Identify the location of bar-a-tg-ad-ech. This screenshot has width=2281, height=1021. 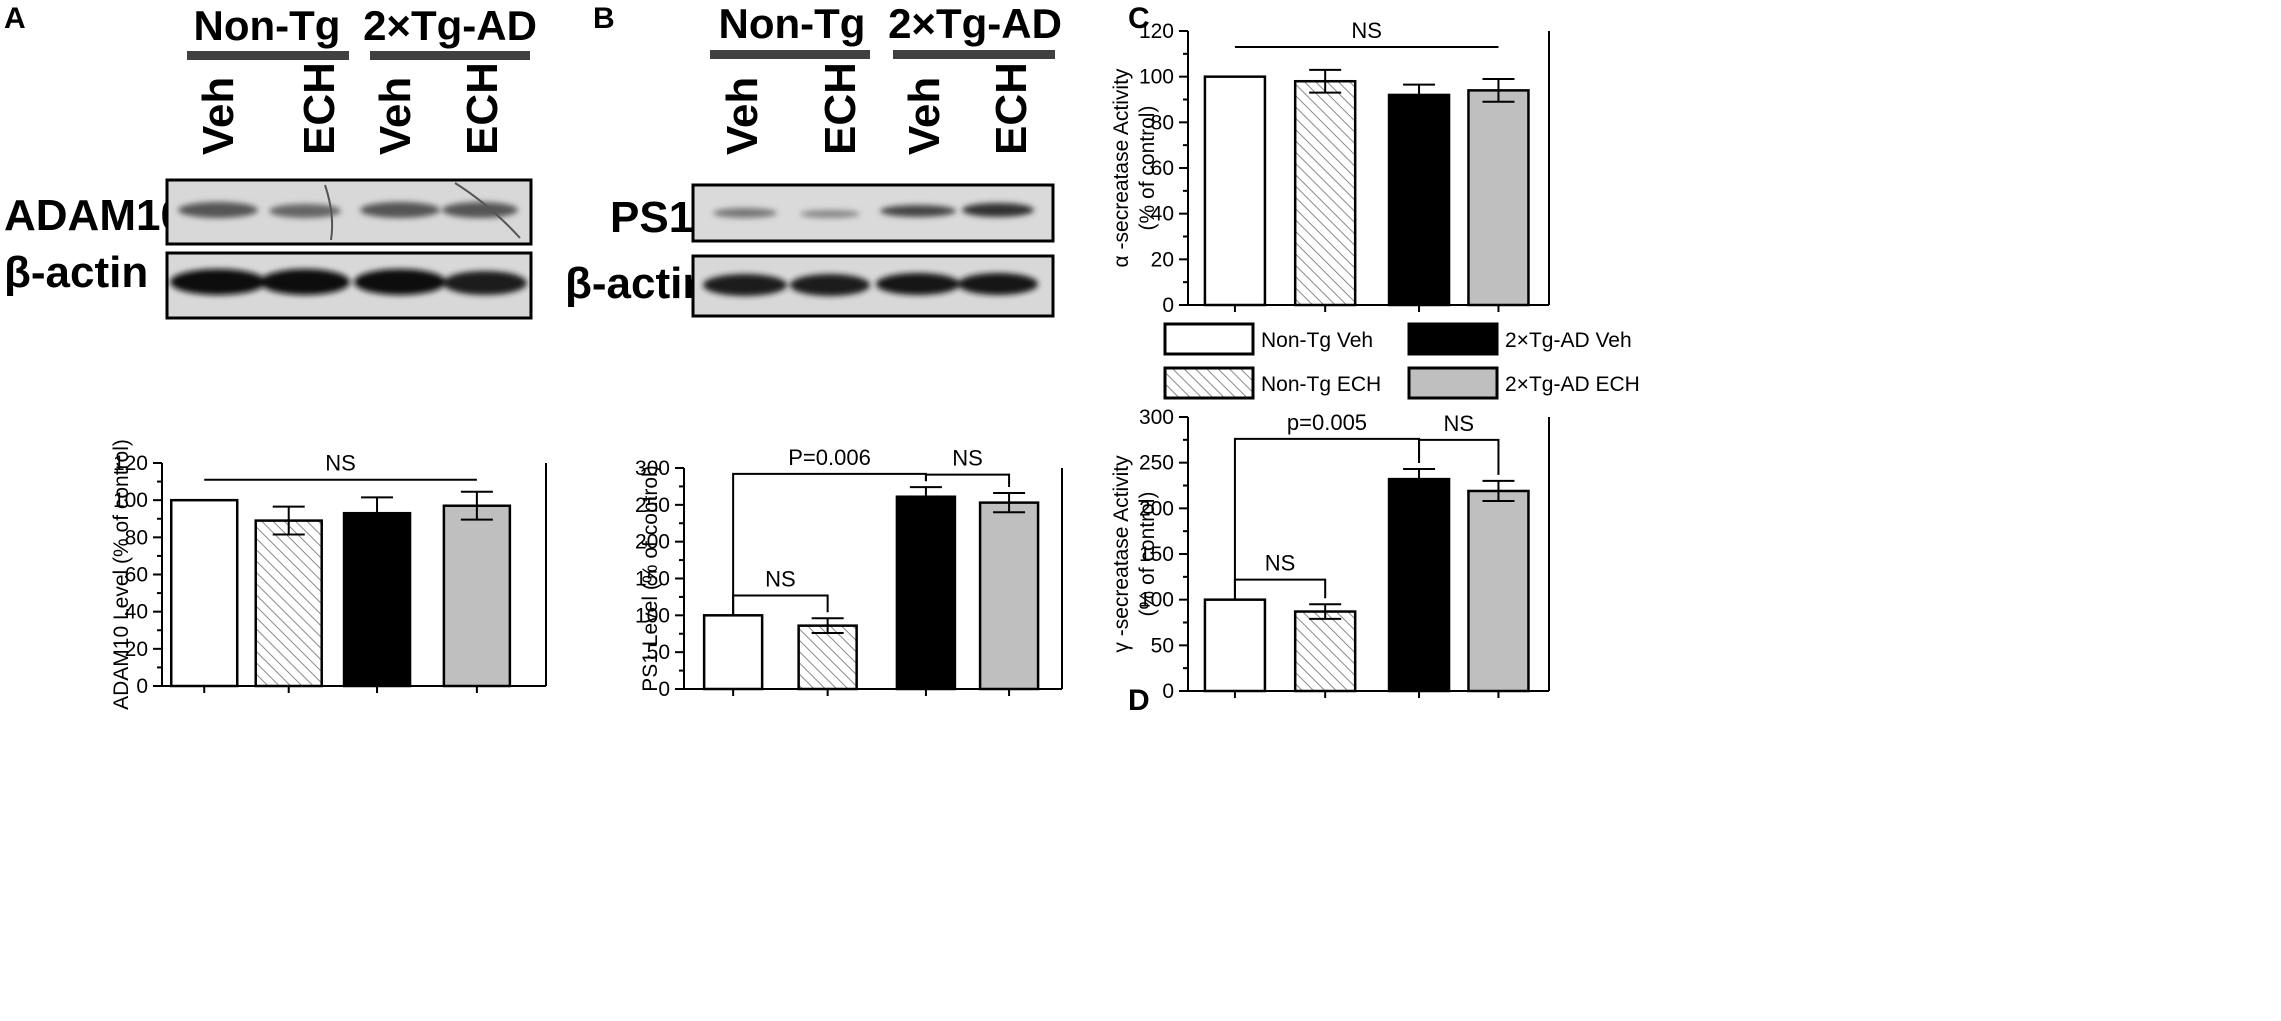
(477, 596).